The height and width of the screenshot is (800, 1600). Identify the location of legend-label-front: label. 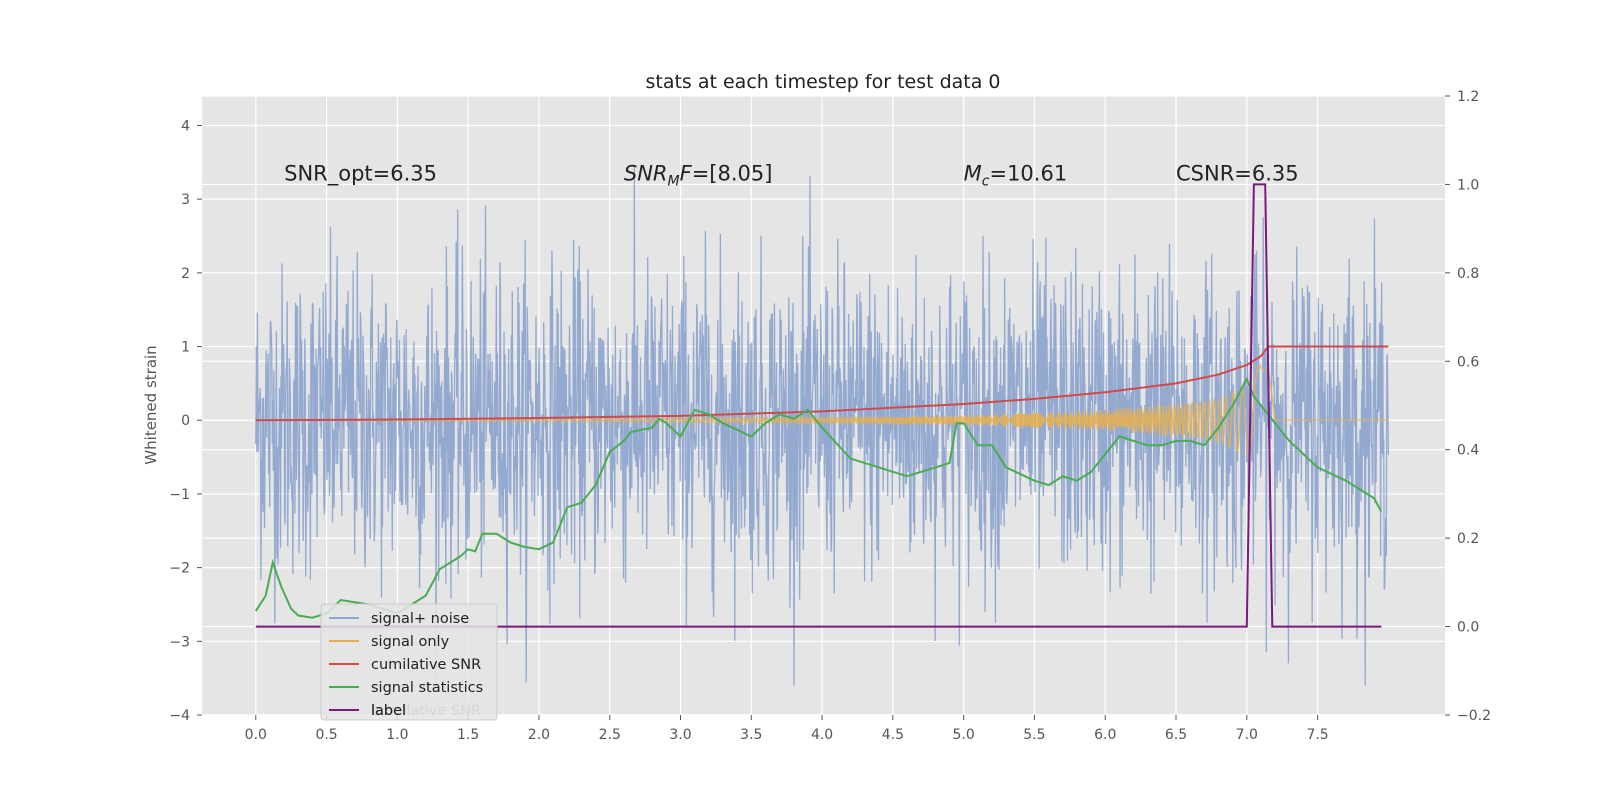
(388, 711).